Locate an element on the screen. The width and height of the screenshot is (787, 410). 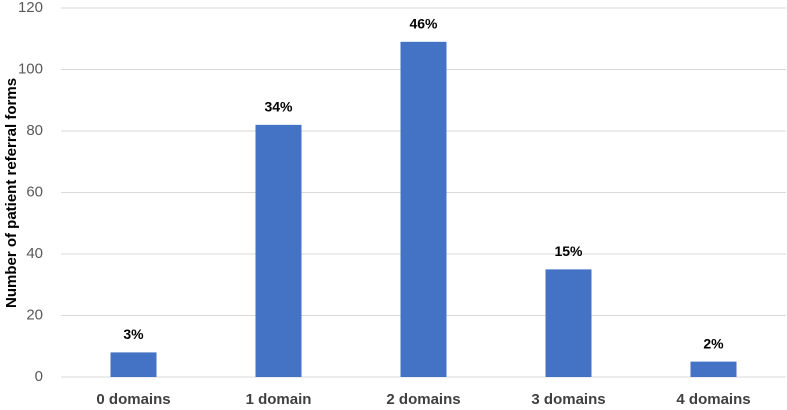
bar-annotation: 3% is located at coordinates (133, 334).